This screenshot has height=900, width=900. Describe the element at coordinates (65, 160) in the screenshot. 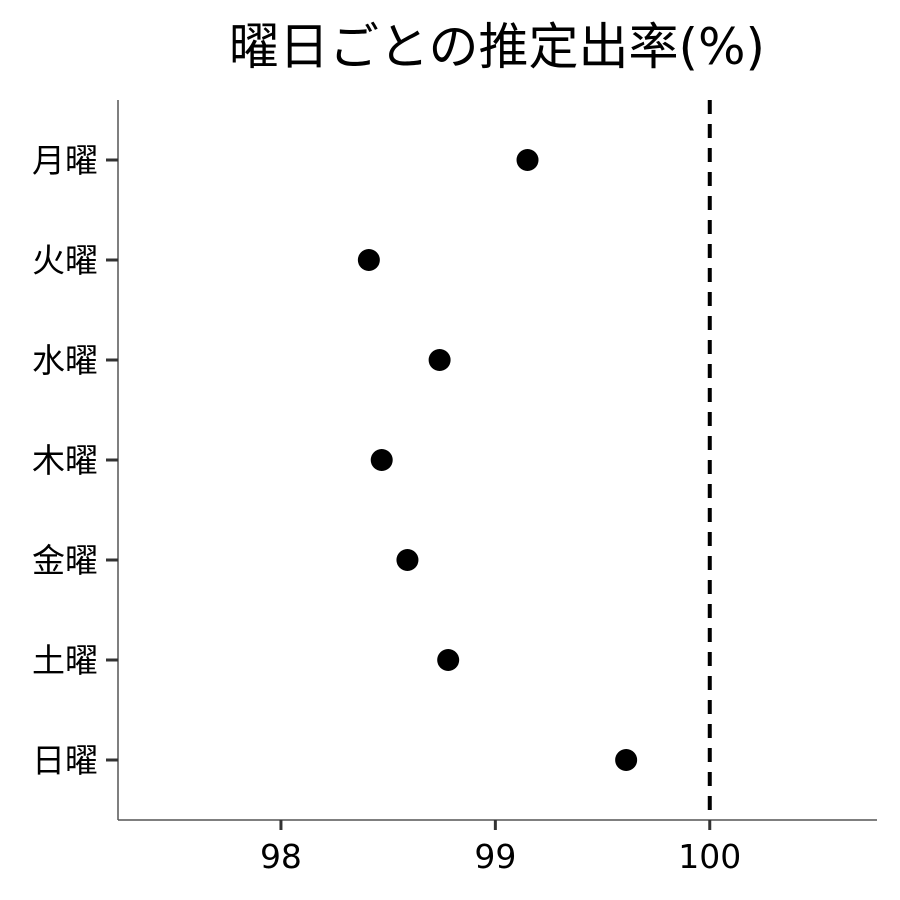

I see `y-tick-label: 月曜` at that location.